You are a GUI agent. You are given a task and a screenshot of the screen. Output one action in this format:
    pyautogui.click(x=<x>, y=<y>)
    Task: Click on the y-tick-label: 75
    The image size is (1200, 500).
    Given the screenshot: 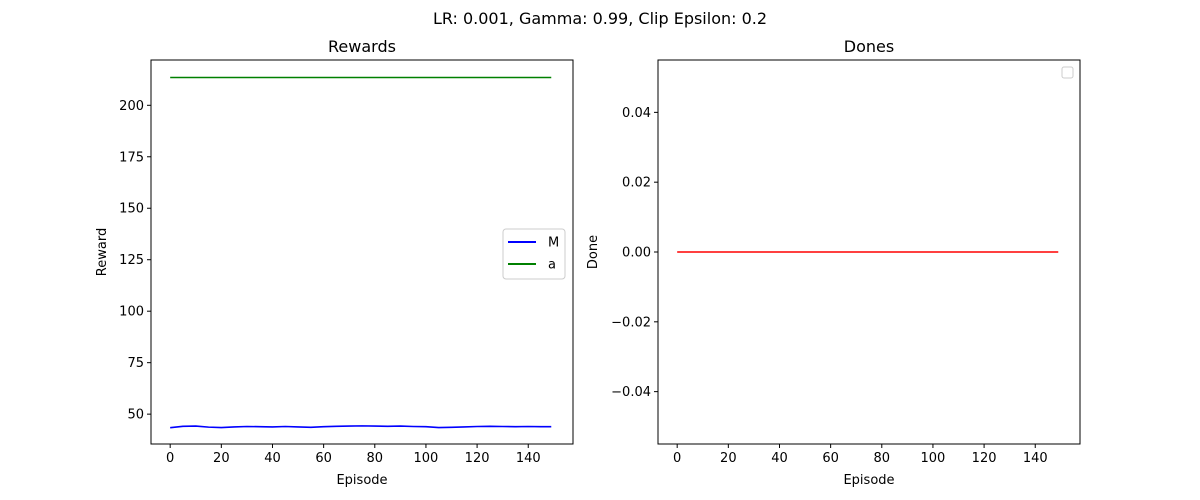 What is the action you would take?
    pyautogui.click(x=135, y=363)
    